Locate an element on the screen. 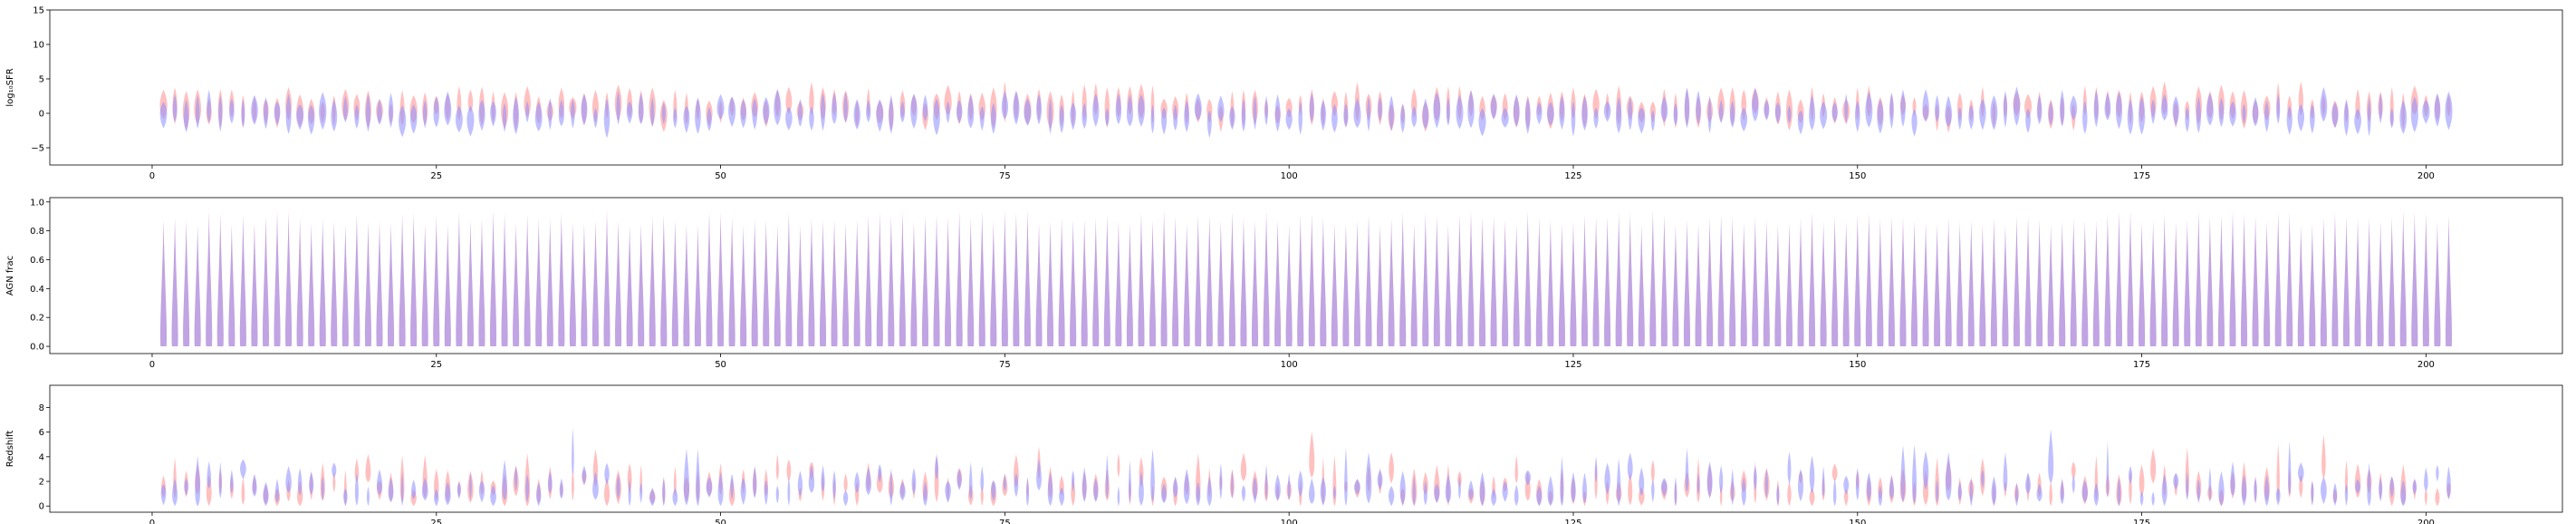 The height and width of the screenshot is (524, 2576). x-tick-label: 125 is located at coordinates (1572, 365).